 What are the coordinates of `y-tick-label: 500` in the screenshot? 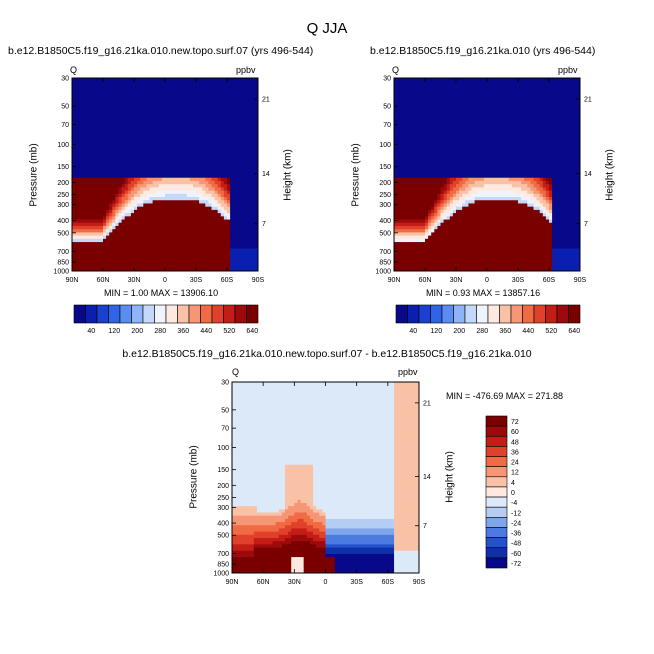 It's located at (63, 233).